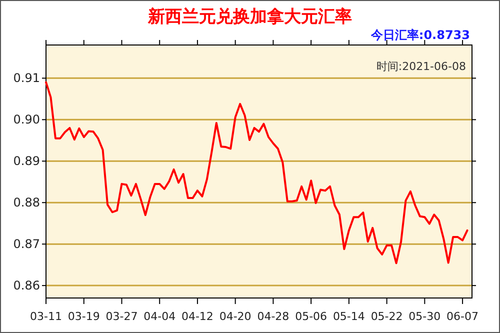 The width and height of the screenshot is (500, 333). I want to click on text: 今日汇率:0.8733, so click(420, 35).